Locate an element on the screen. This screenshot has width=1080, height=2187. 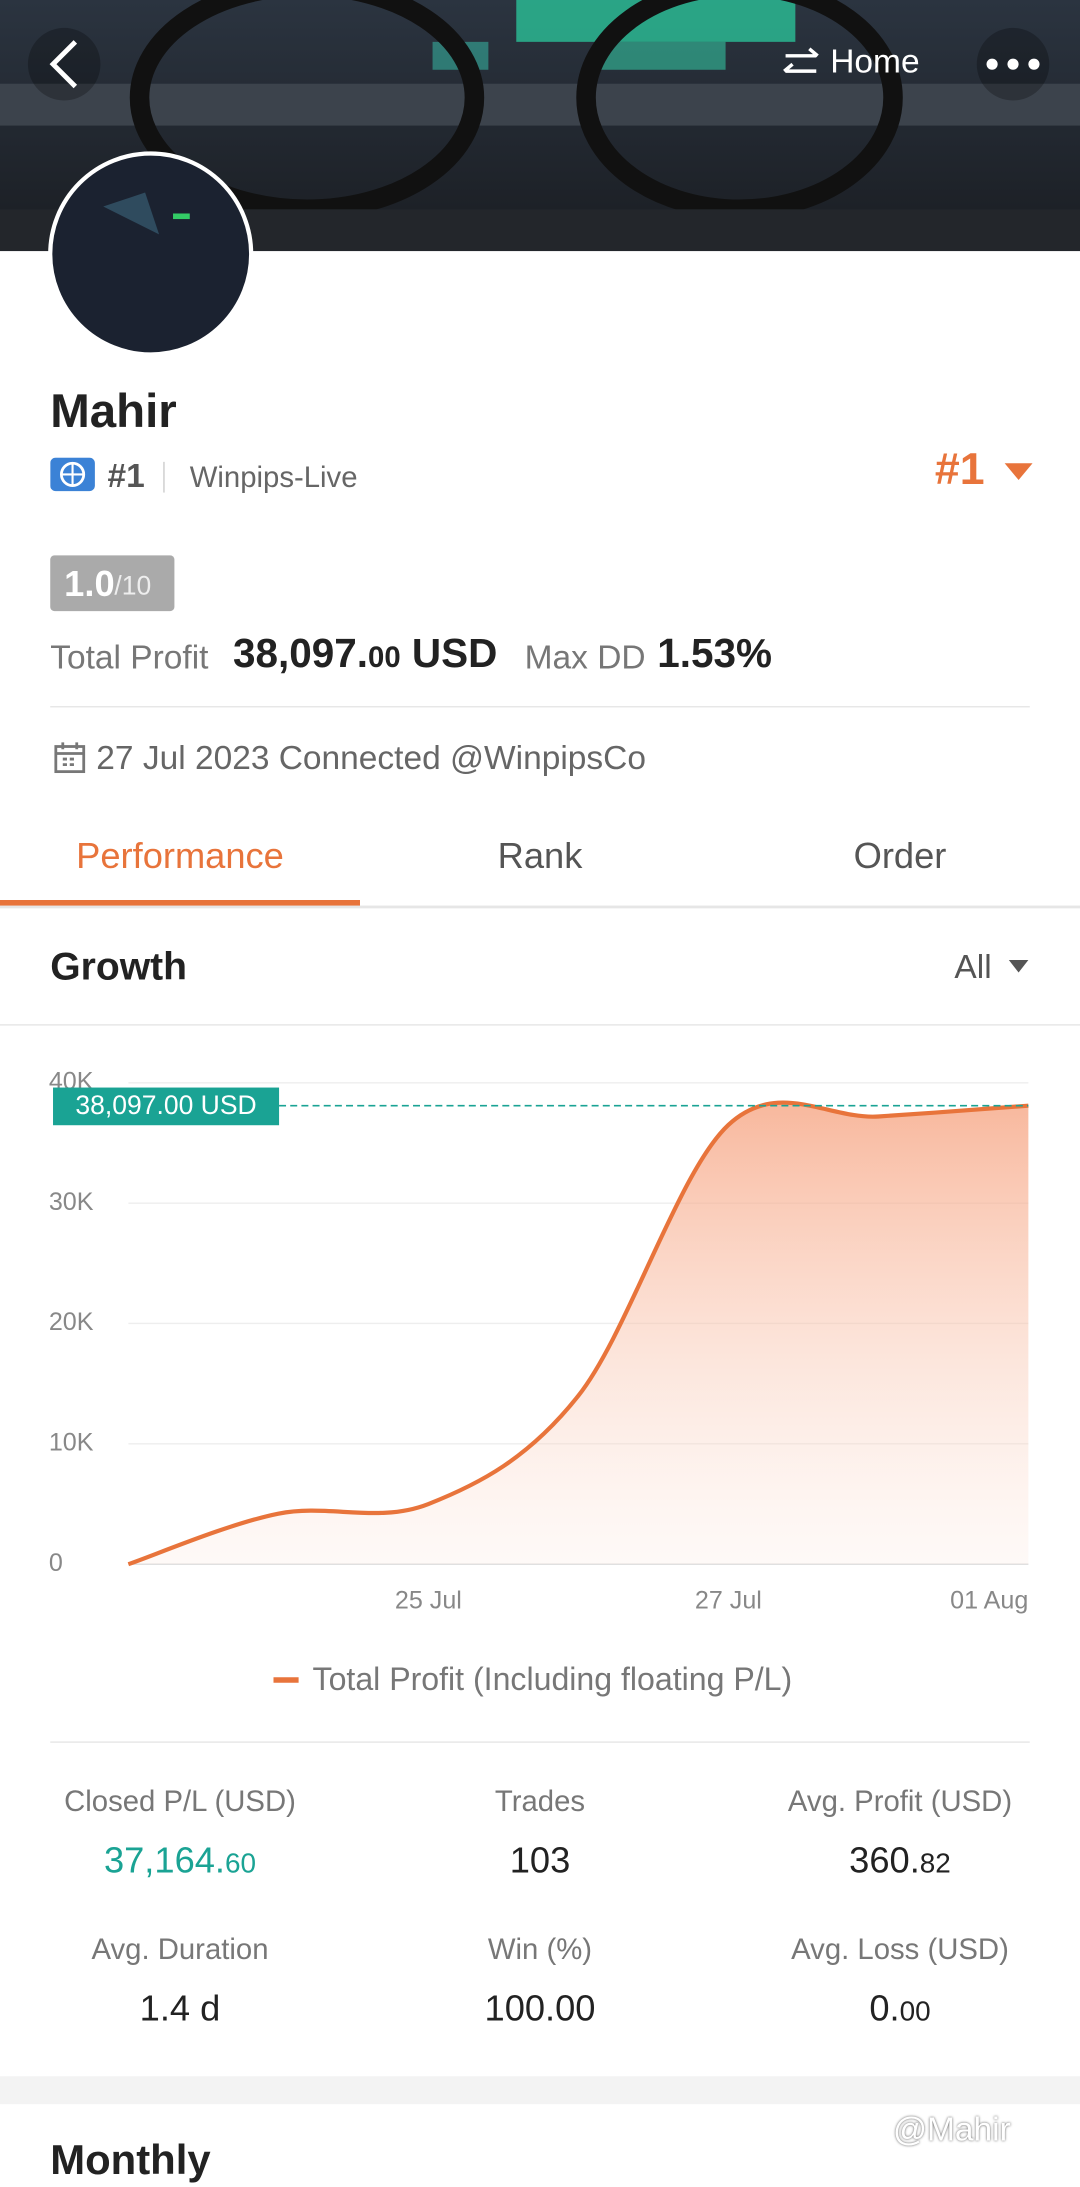
rating: 1.0 is located at coordinates (89, 583).